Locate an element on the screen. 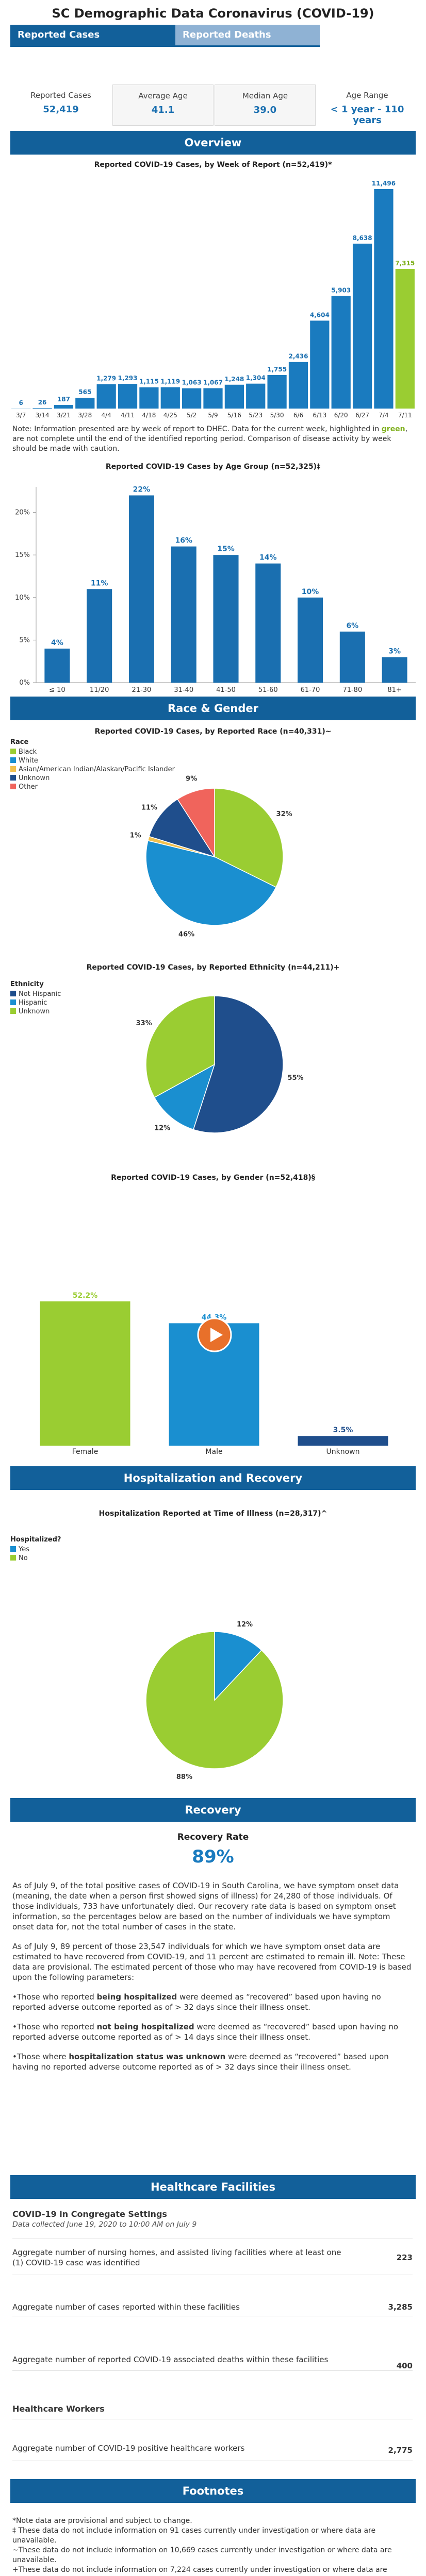 This screenshot has height=2576, width=426. recovery-title: Recovery Rate is located at coordinates (213, 1837).